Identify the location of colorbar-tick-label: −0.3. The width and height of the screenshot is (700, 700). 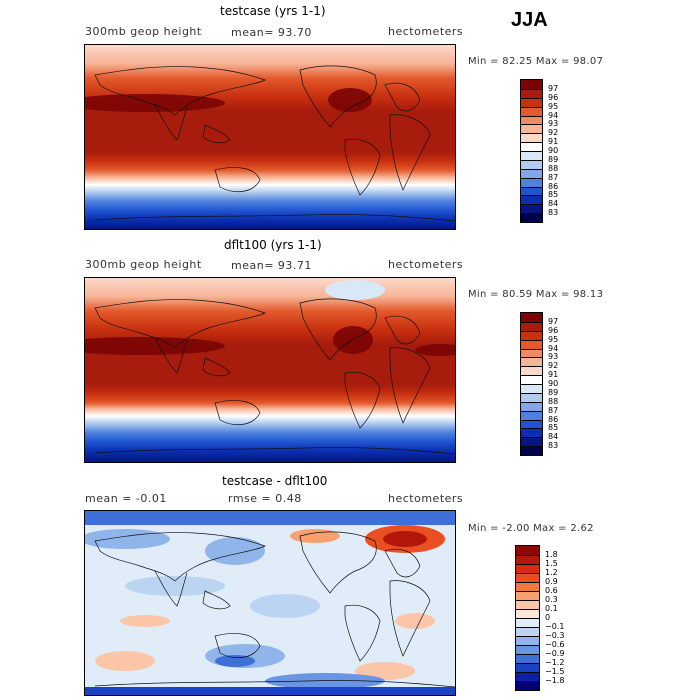
(555, 635).